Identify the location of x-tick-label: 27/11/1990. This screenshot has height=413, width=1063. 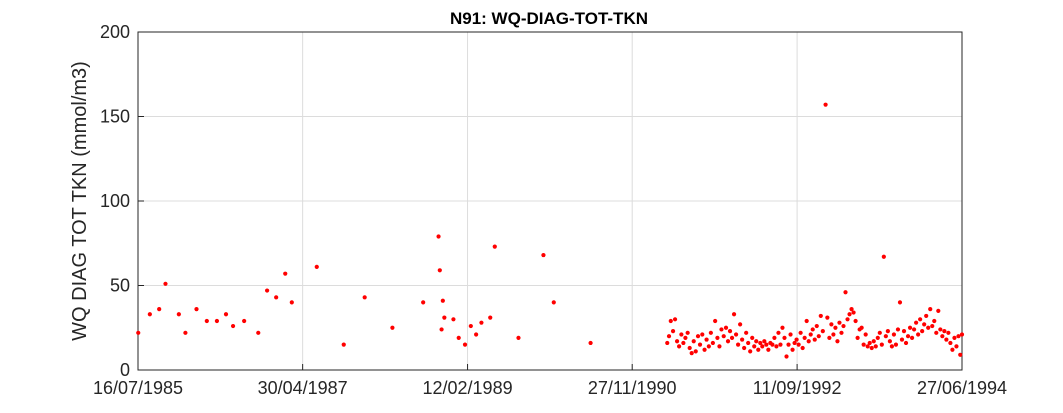
(632, 388).